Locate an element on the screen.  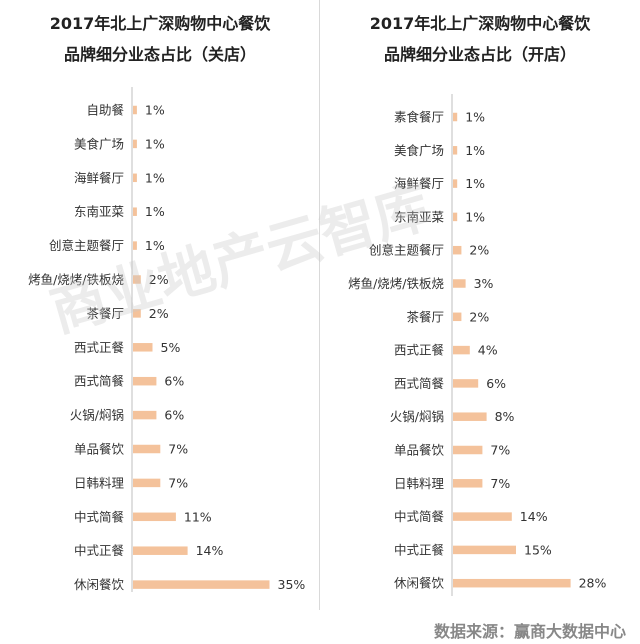
value-label: 11% is located at coordinates (198, 516).